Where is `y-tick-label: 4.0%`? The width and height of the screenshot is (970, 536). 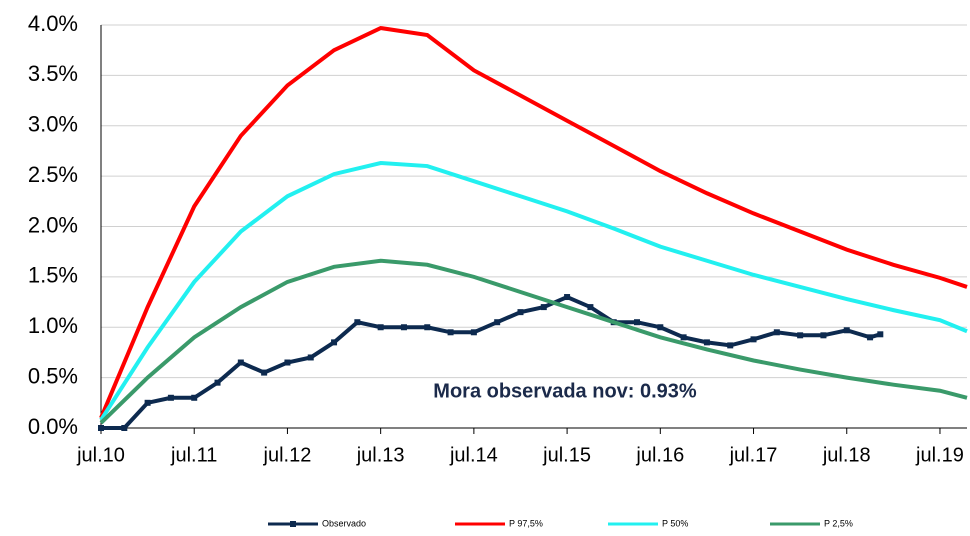 y-tick-label: 4.0% is located at coordinates (53, 23).